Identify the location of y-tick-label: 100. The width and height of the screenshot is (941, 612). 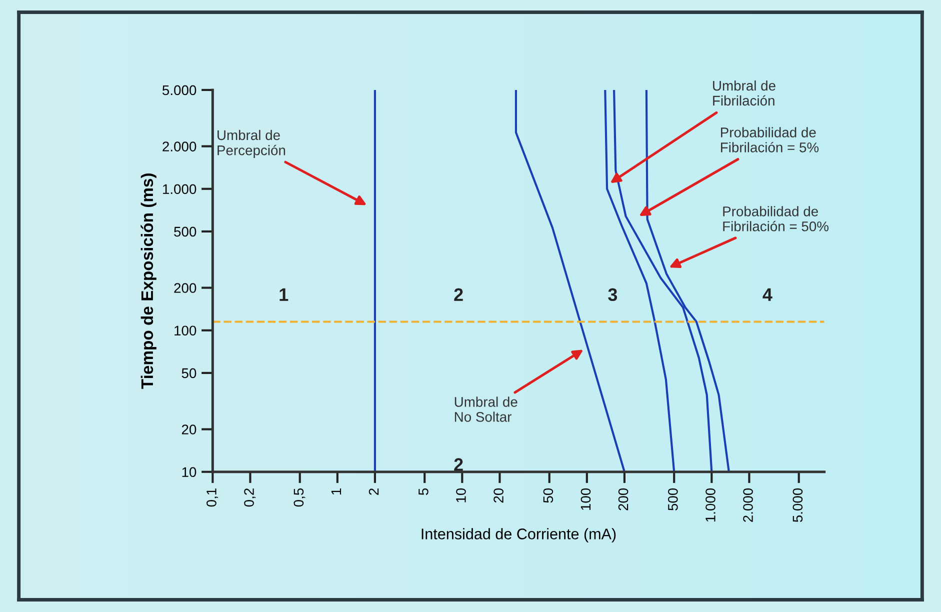
(185, 331).